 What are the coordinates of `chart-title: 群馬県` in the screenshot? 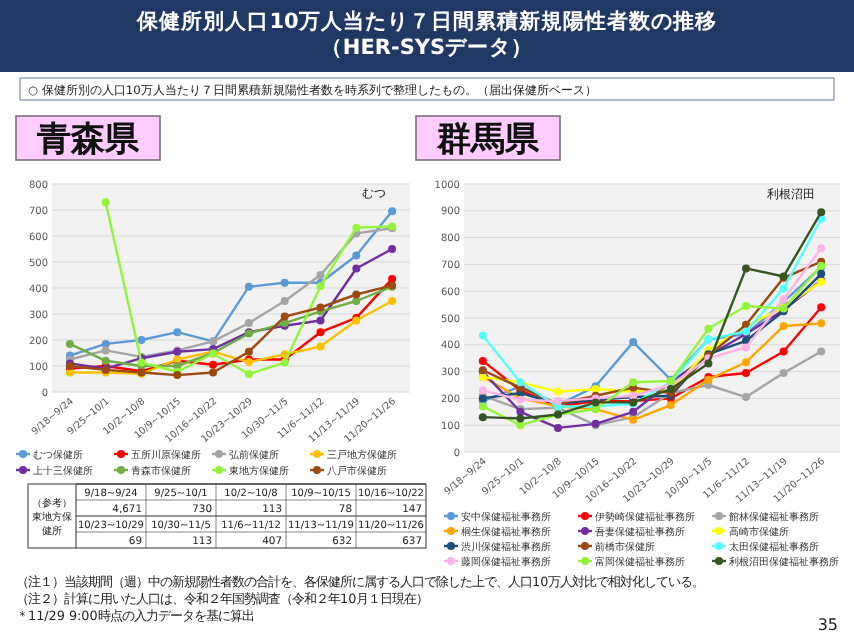 It's located at (488, 140).